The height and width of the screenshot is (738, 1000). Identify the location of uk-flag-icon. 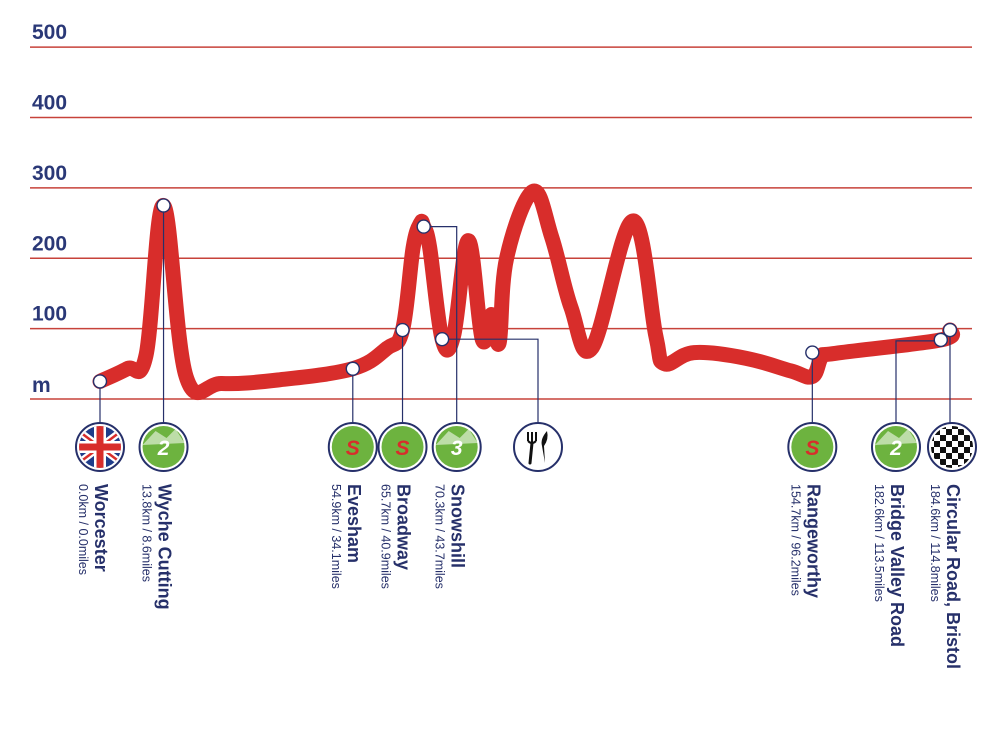
(100, 447).